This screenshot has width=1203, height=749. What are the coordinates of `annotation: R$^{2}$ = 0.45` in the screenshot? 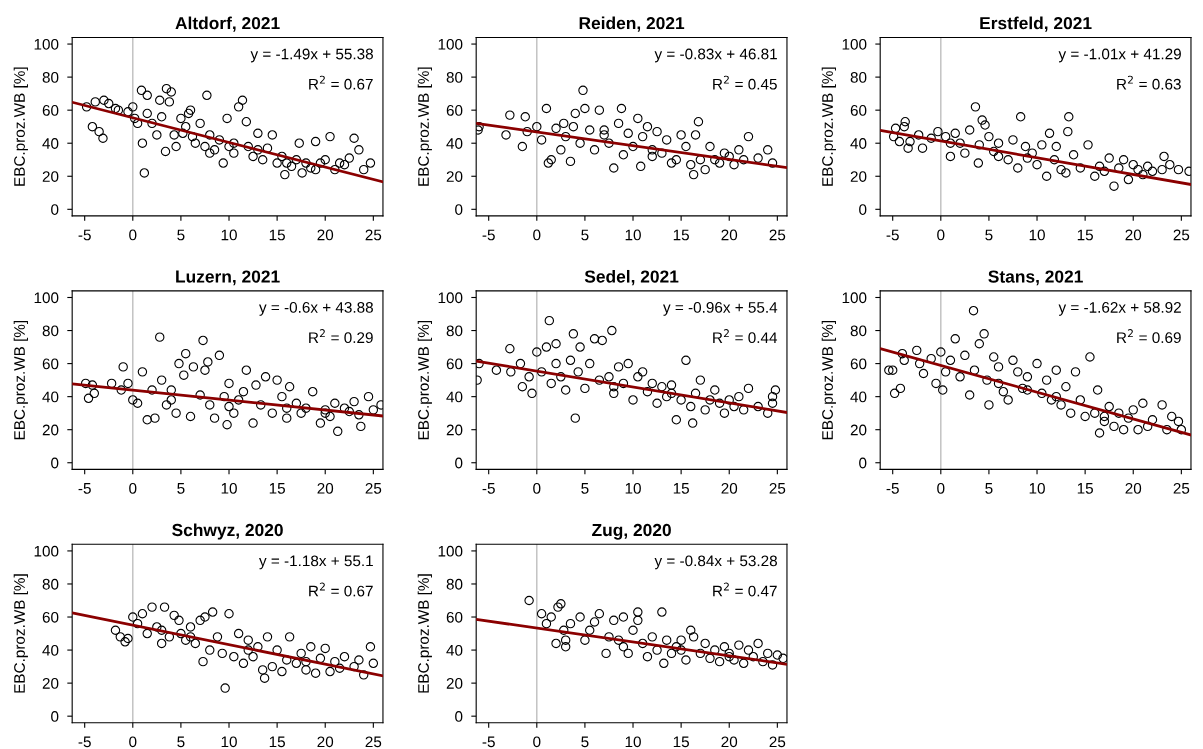 It's located at (745, 82).